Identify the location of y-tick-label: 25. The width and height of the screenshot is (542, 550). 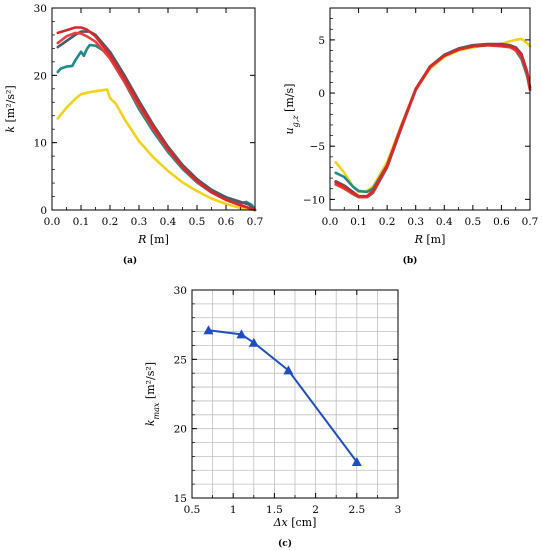
(180, 360).